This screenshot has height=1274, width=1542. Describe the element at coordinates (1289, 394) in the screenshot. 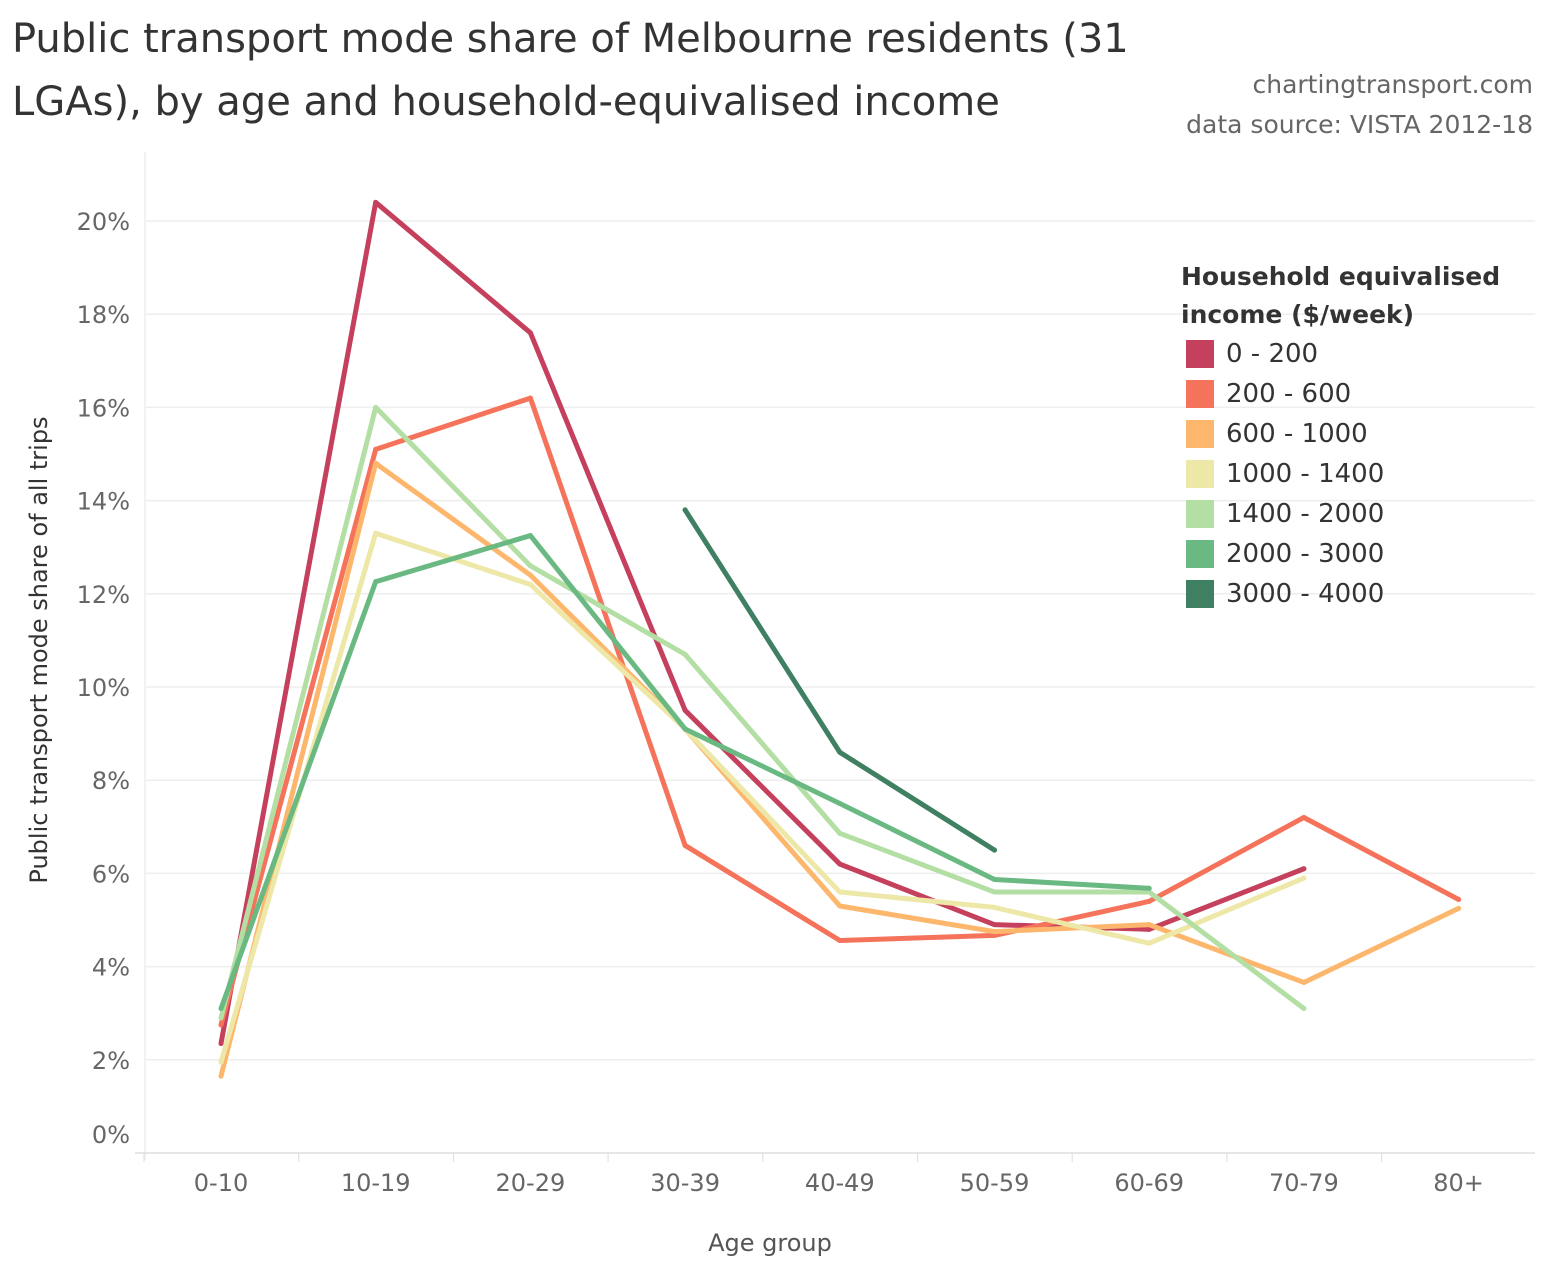

I see `legend-label: 200 - 600` at that location.